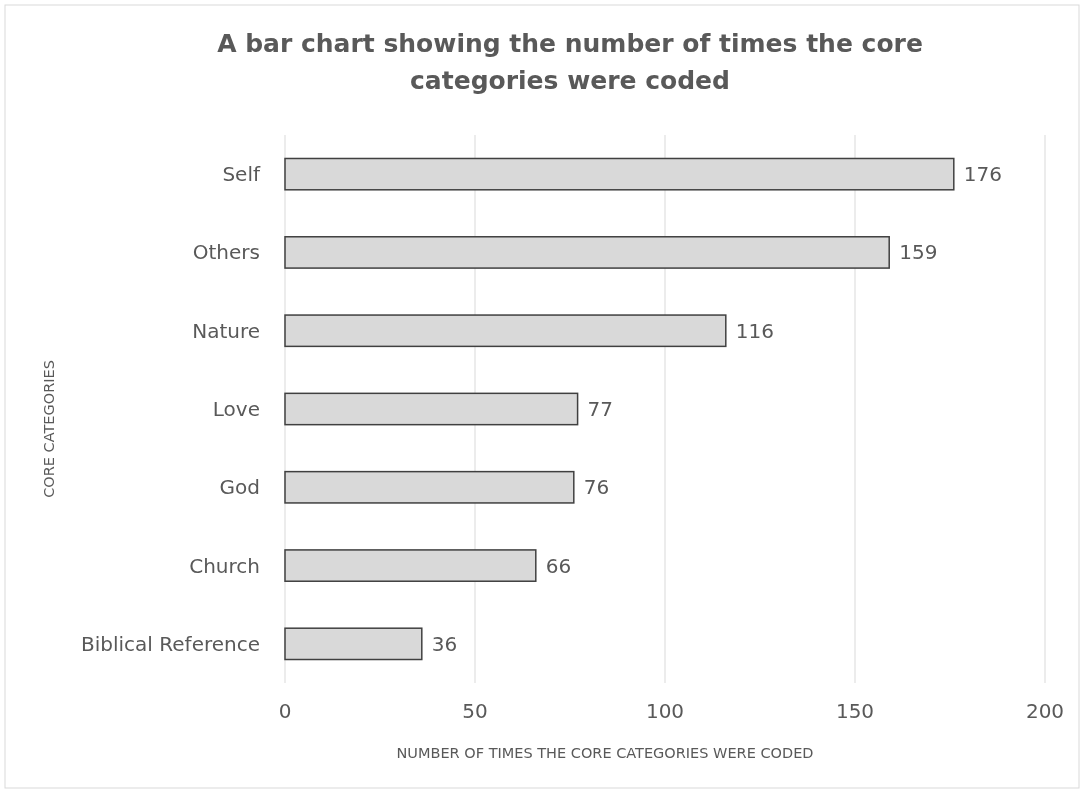  Describe the element at coordinates (239, 487) in the screenshot. I see `y-tick-label: God` at that location.